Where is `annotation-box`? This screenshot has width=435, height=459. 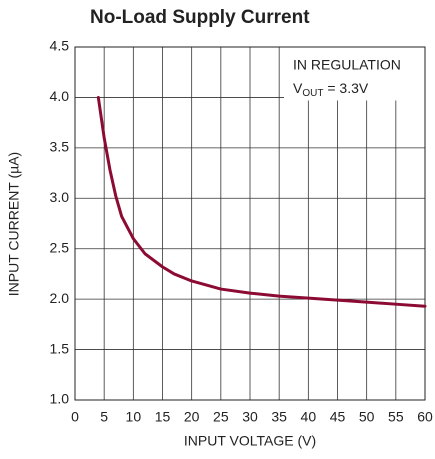 annotation-box is located at coordinates (354, 74).